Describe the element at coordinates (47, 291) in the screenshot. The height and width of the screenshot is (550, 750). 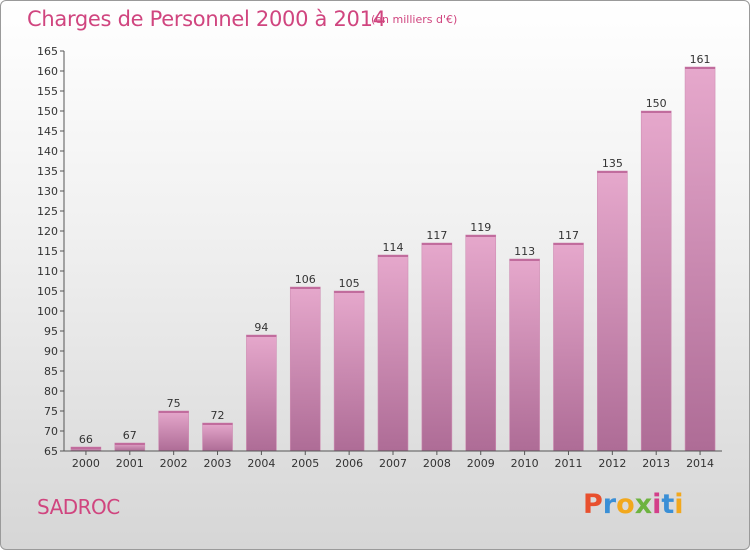
I see `y-tick-label: 105` at that location.